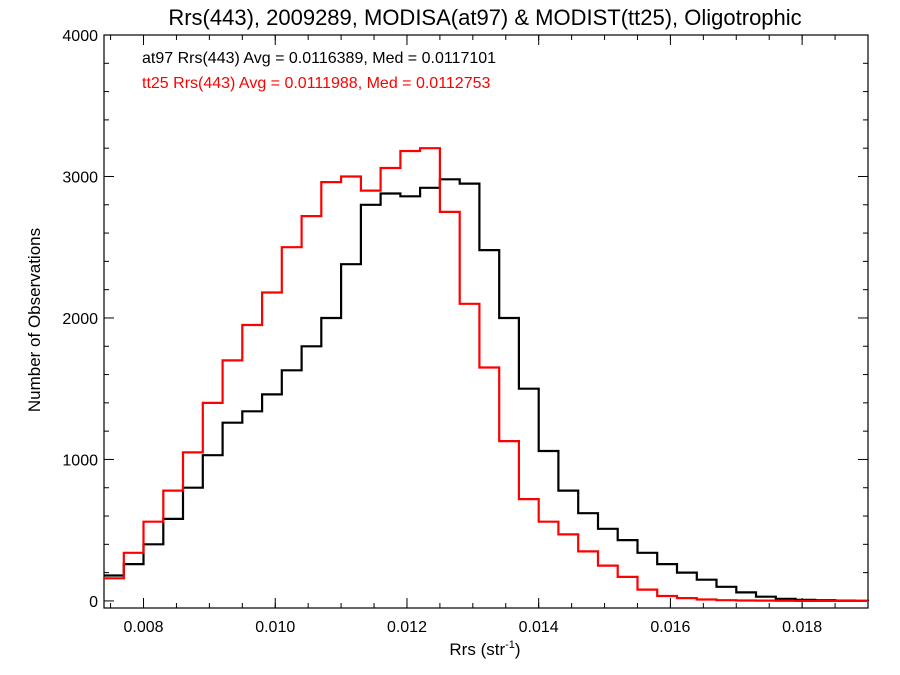 The height and width of the screenshot is (675, 900). What do you see at coordinates (539, 627) in the screenshot?
I see `x-tick-label: 0.014` at bounding box center [539, 627].